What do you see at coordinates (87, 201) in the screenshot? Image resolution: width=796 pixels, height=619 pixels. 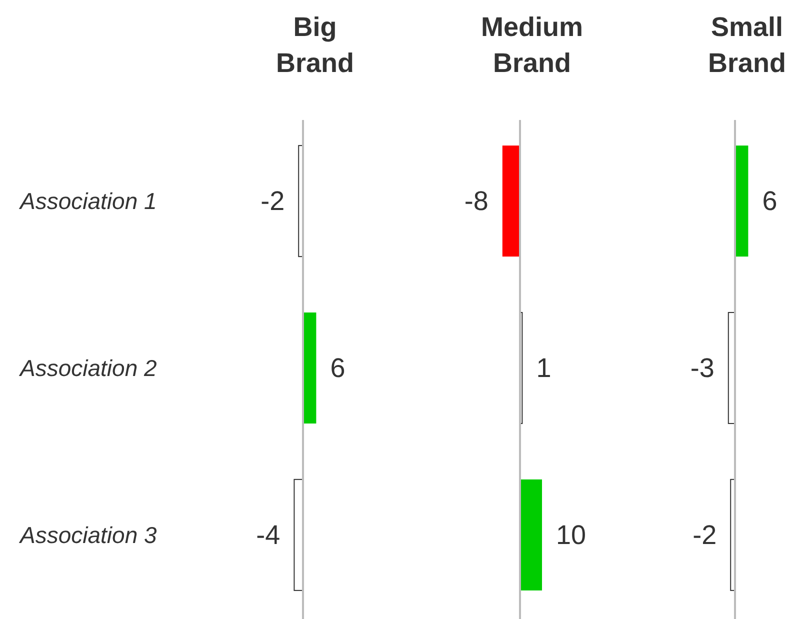 I see `y-tick-label: Association 1` at bounding box center [87, 201].